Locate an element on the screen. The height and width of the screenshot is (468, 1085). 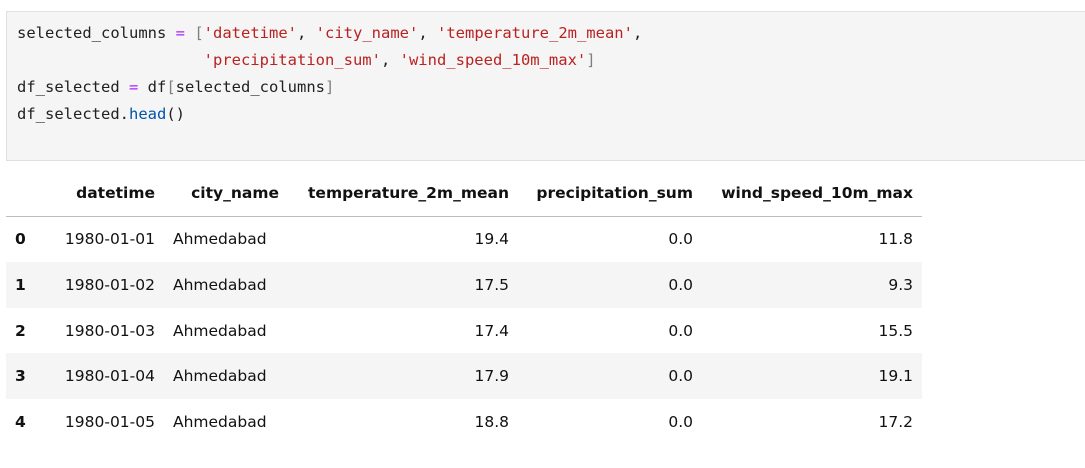
code-token: 'wind_speed_10m_max' is located at coordinates (493, 60).